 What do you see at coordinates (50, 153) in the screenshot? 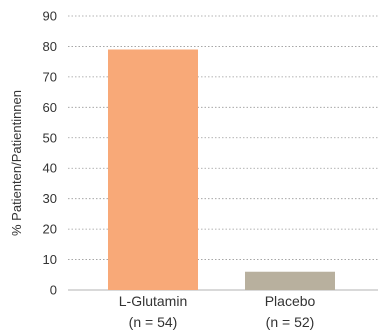
I see `y-axis-ticks: 0 10 20 30 40 50 60 70 80 90` at bounding box center [50, 153].